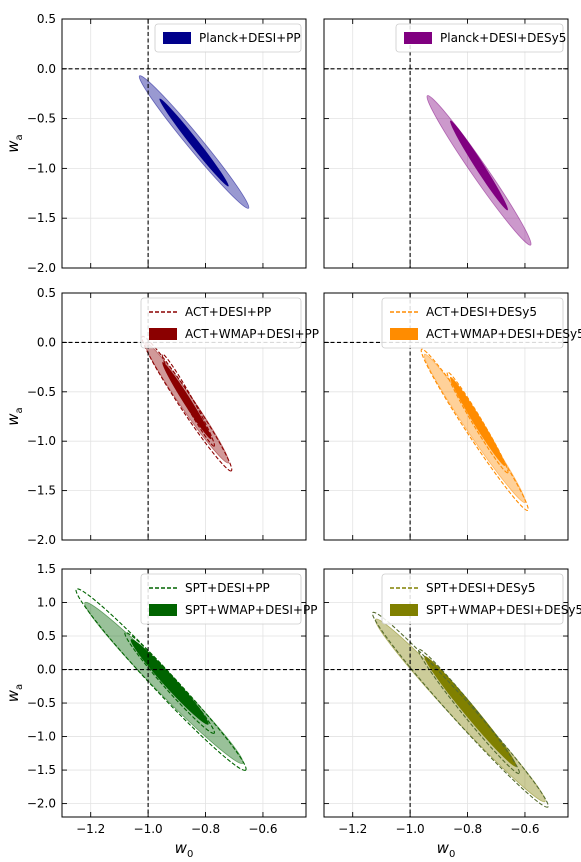 Image resolution: width=581 pixels, height=862 pixels. I want to click on legend: Planck+DESI+DESy5, so click(480, 38).